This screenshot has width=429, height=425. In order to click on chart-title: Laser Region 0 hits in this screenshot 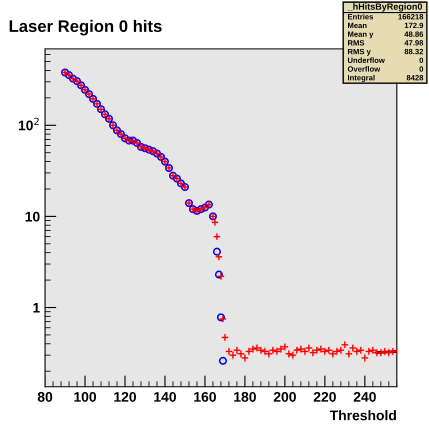, I will do `click(86, 28)`.